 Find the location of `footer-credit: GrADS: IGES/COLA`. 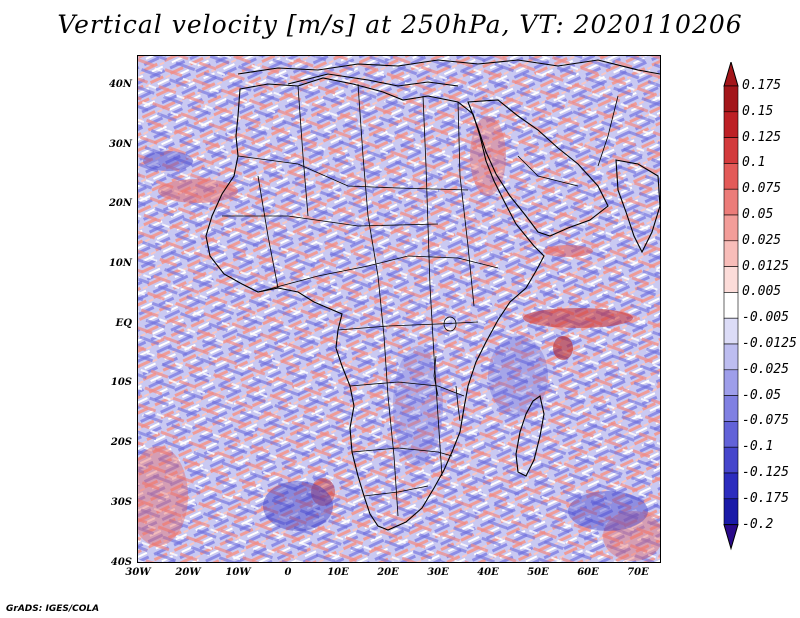

footer-credit: GrADS: IGES/COLA is located at coordinates (53, 609).